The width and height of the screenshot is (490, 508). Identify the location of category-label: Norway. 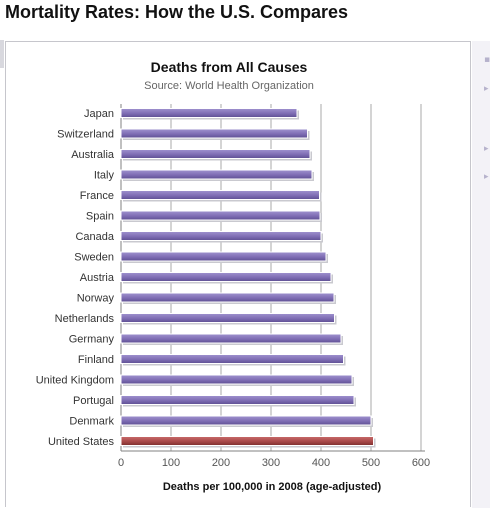
(96, 299).